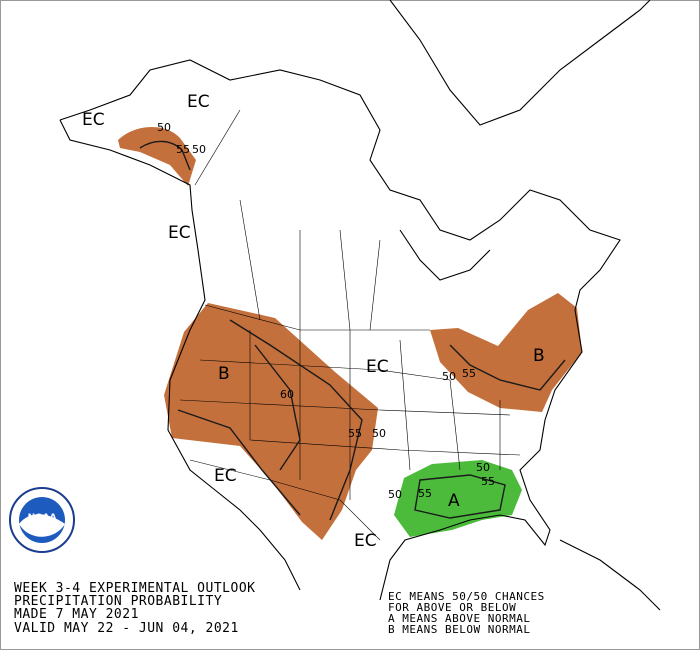 This screenshot has width=700, height=650. I want to click on legend-line: VALID MAY 22 - JUN 04, 2021, so click(126, 628).